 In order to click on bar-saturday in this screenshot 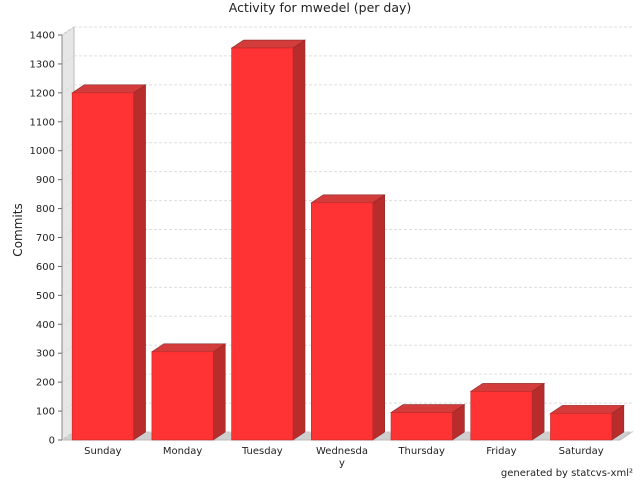, I will do `click(587, 422)`.